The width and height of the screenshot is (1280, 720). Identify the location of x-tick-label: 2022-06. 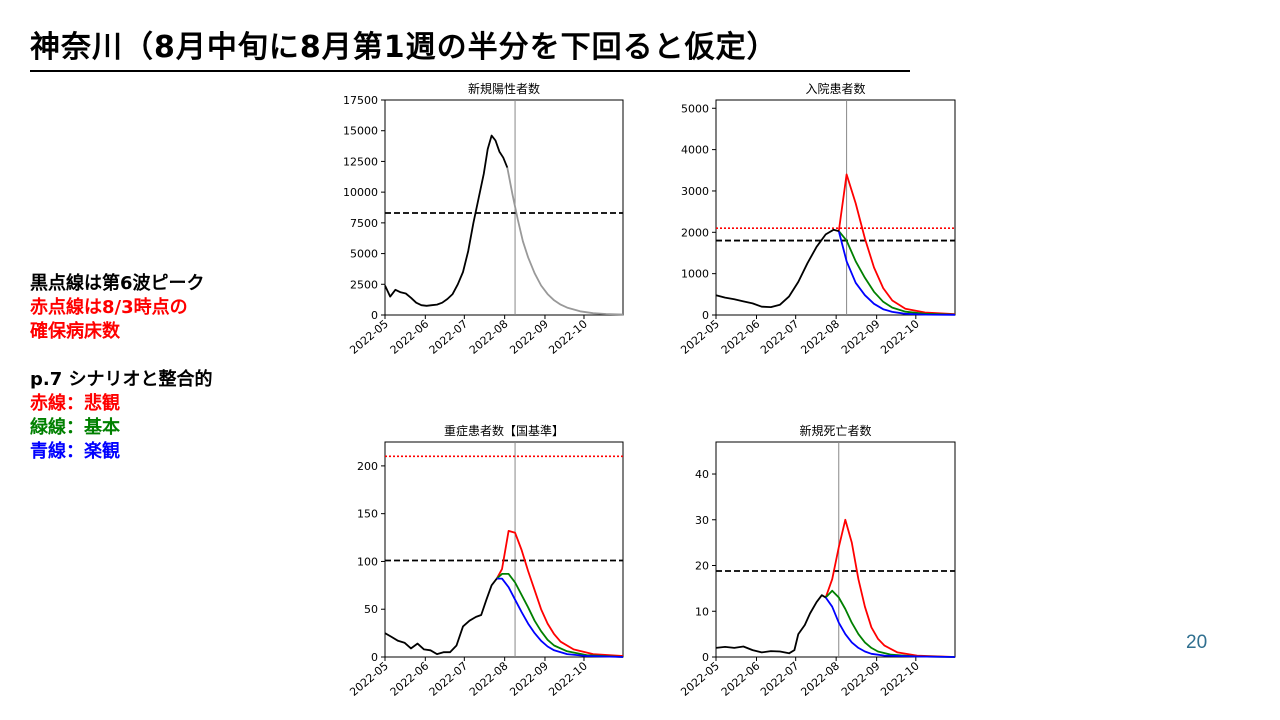
(741, 679).